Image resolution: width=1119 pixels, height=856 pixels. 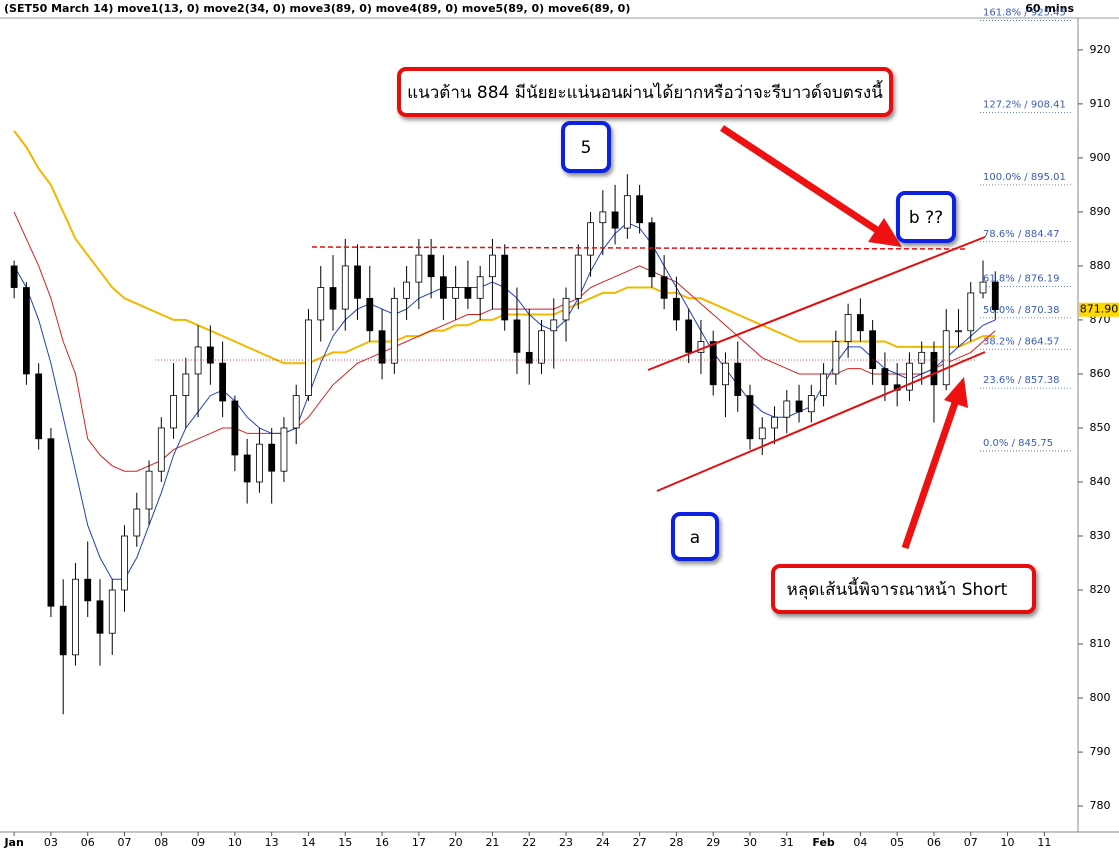 What do you see at coordinates (750, 842) in the screenshot?
I see `x-tick-label: 30` at bounding box center [750, 842].